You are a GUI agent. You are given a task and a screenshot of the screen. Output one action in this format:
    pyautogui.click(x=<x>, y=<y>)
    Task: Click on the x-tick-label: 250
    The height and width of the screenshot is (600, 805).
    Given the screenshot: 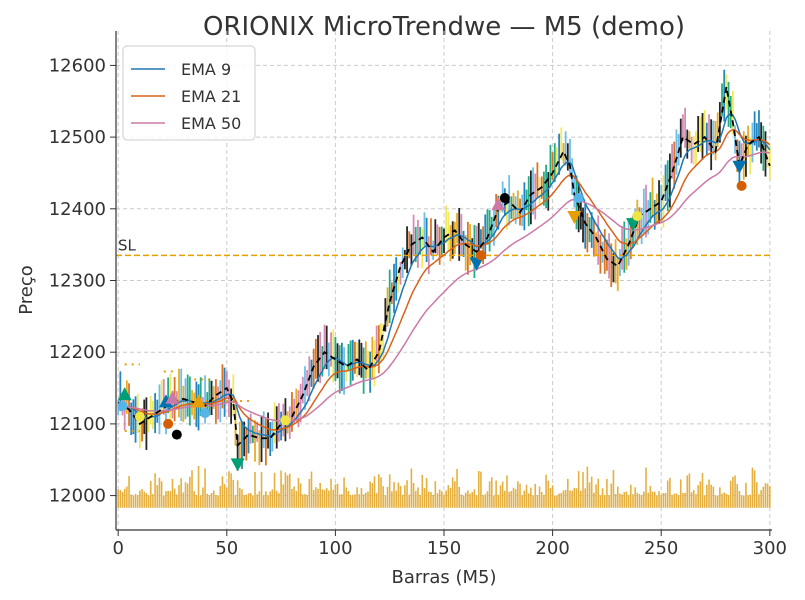 What is the action you would take?
    pyautogui.click(x=661, y=548)
    